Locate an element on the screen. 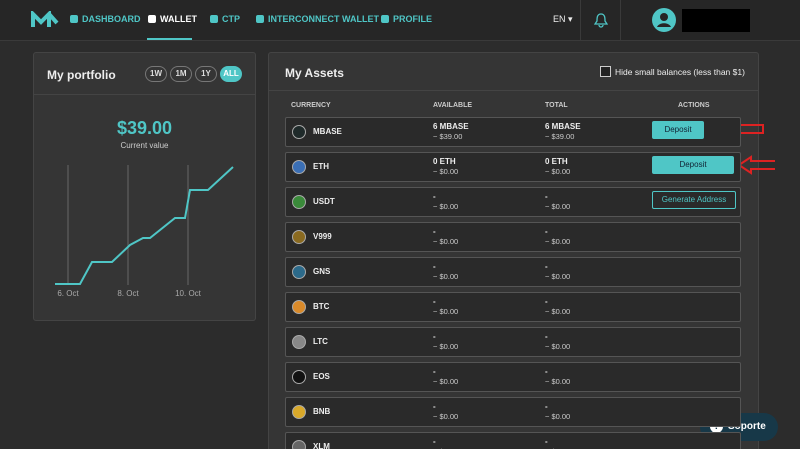 This screenshot has width=800, height=449. nav-item: INTERCONNECT WALLET is located at coordinates (323, 19).